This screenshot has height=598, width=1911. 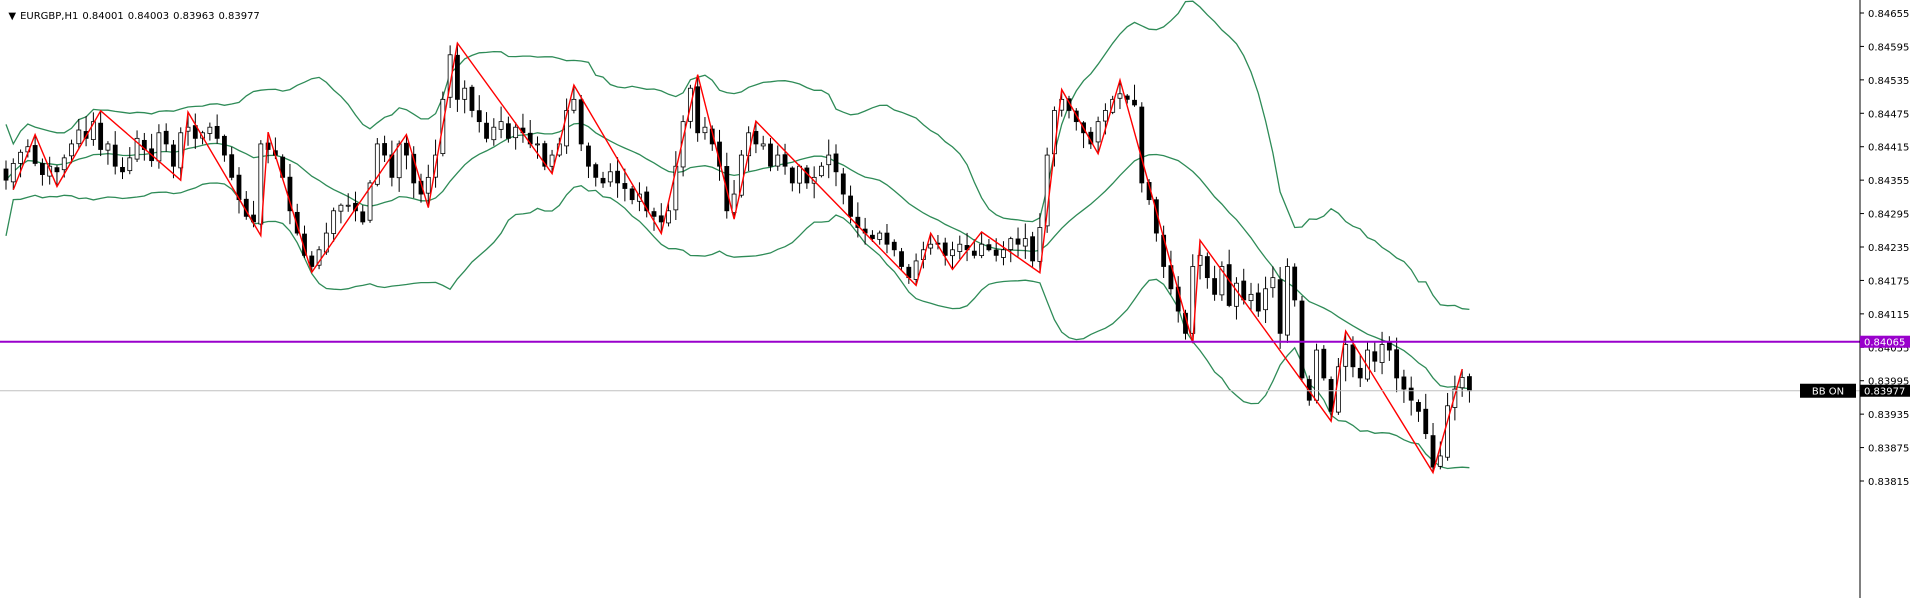 What do you see at coordinates (12, 16) in the screenshot?
I see `dropdown-arrow-icon: ▼` at bounding box center [12, 16].